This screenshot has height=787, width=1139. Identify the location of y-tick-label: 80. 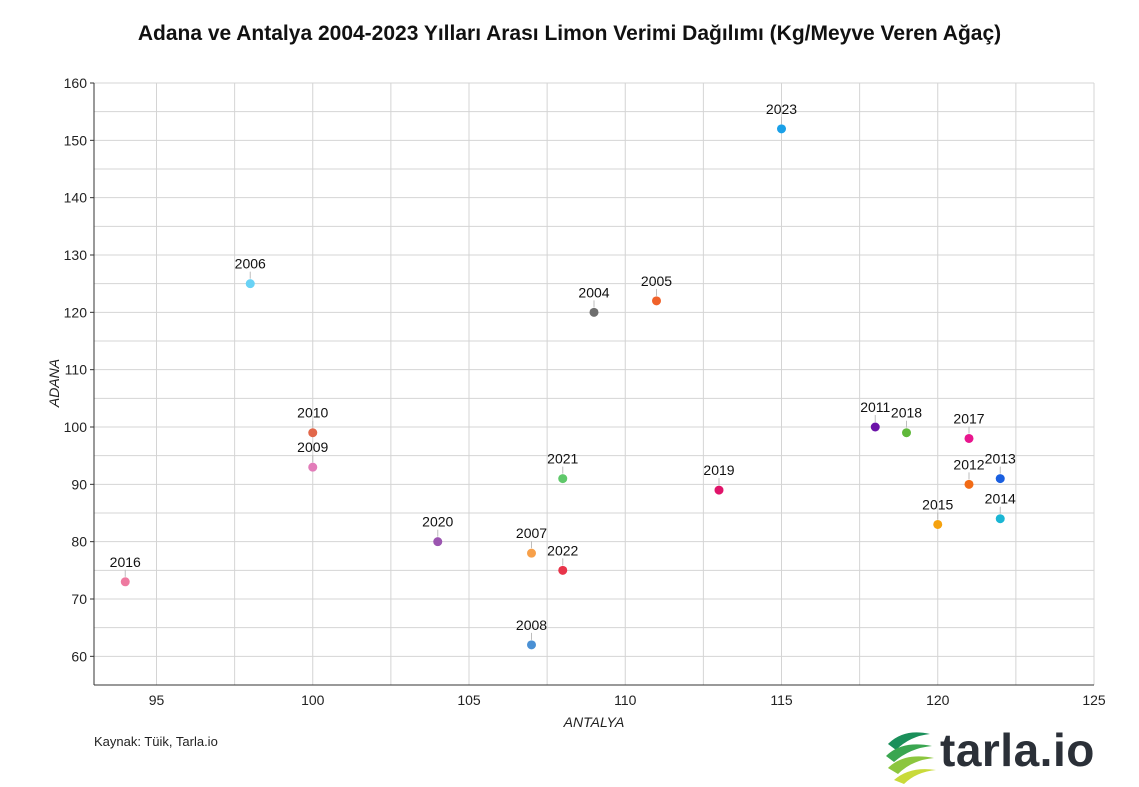
(79, 542).